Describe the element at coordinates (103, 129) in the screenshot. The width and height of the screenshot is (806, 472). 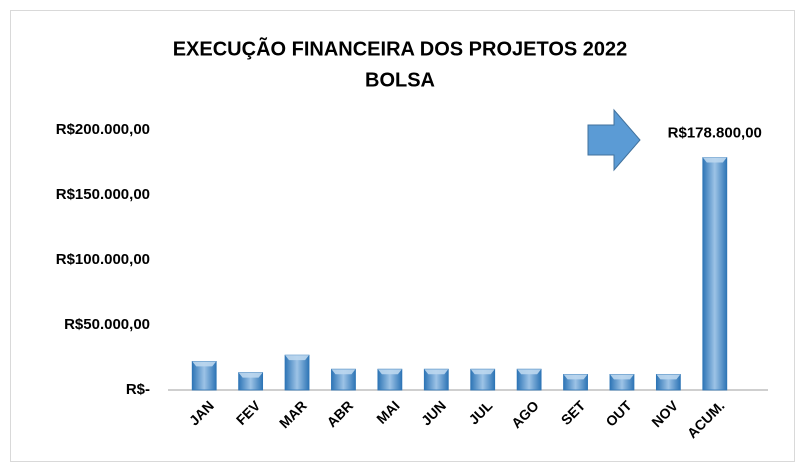
I see `y-tick-label: R$200.000,00` at that location.